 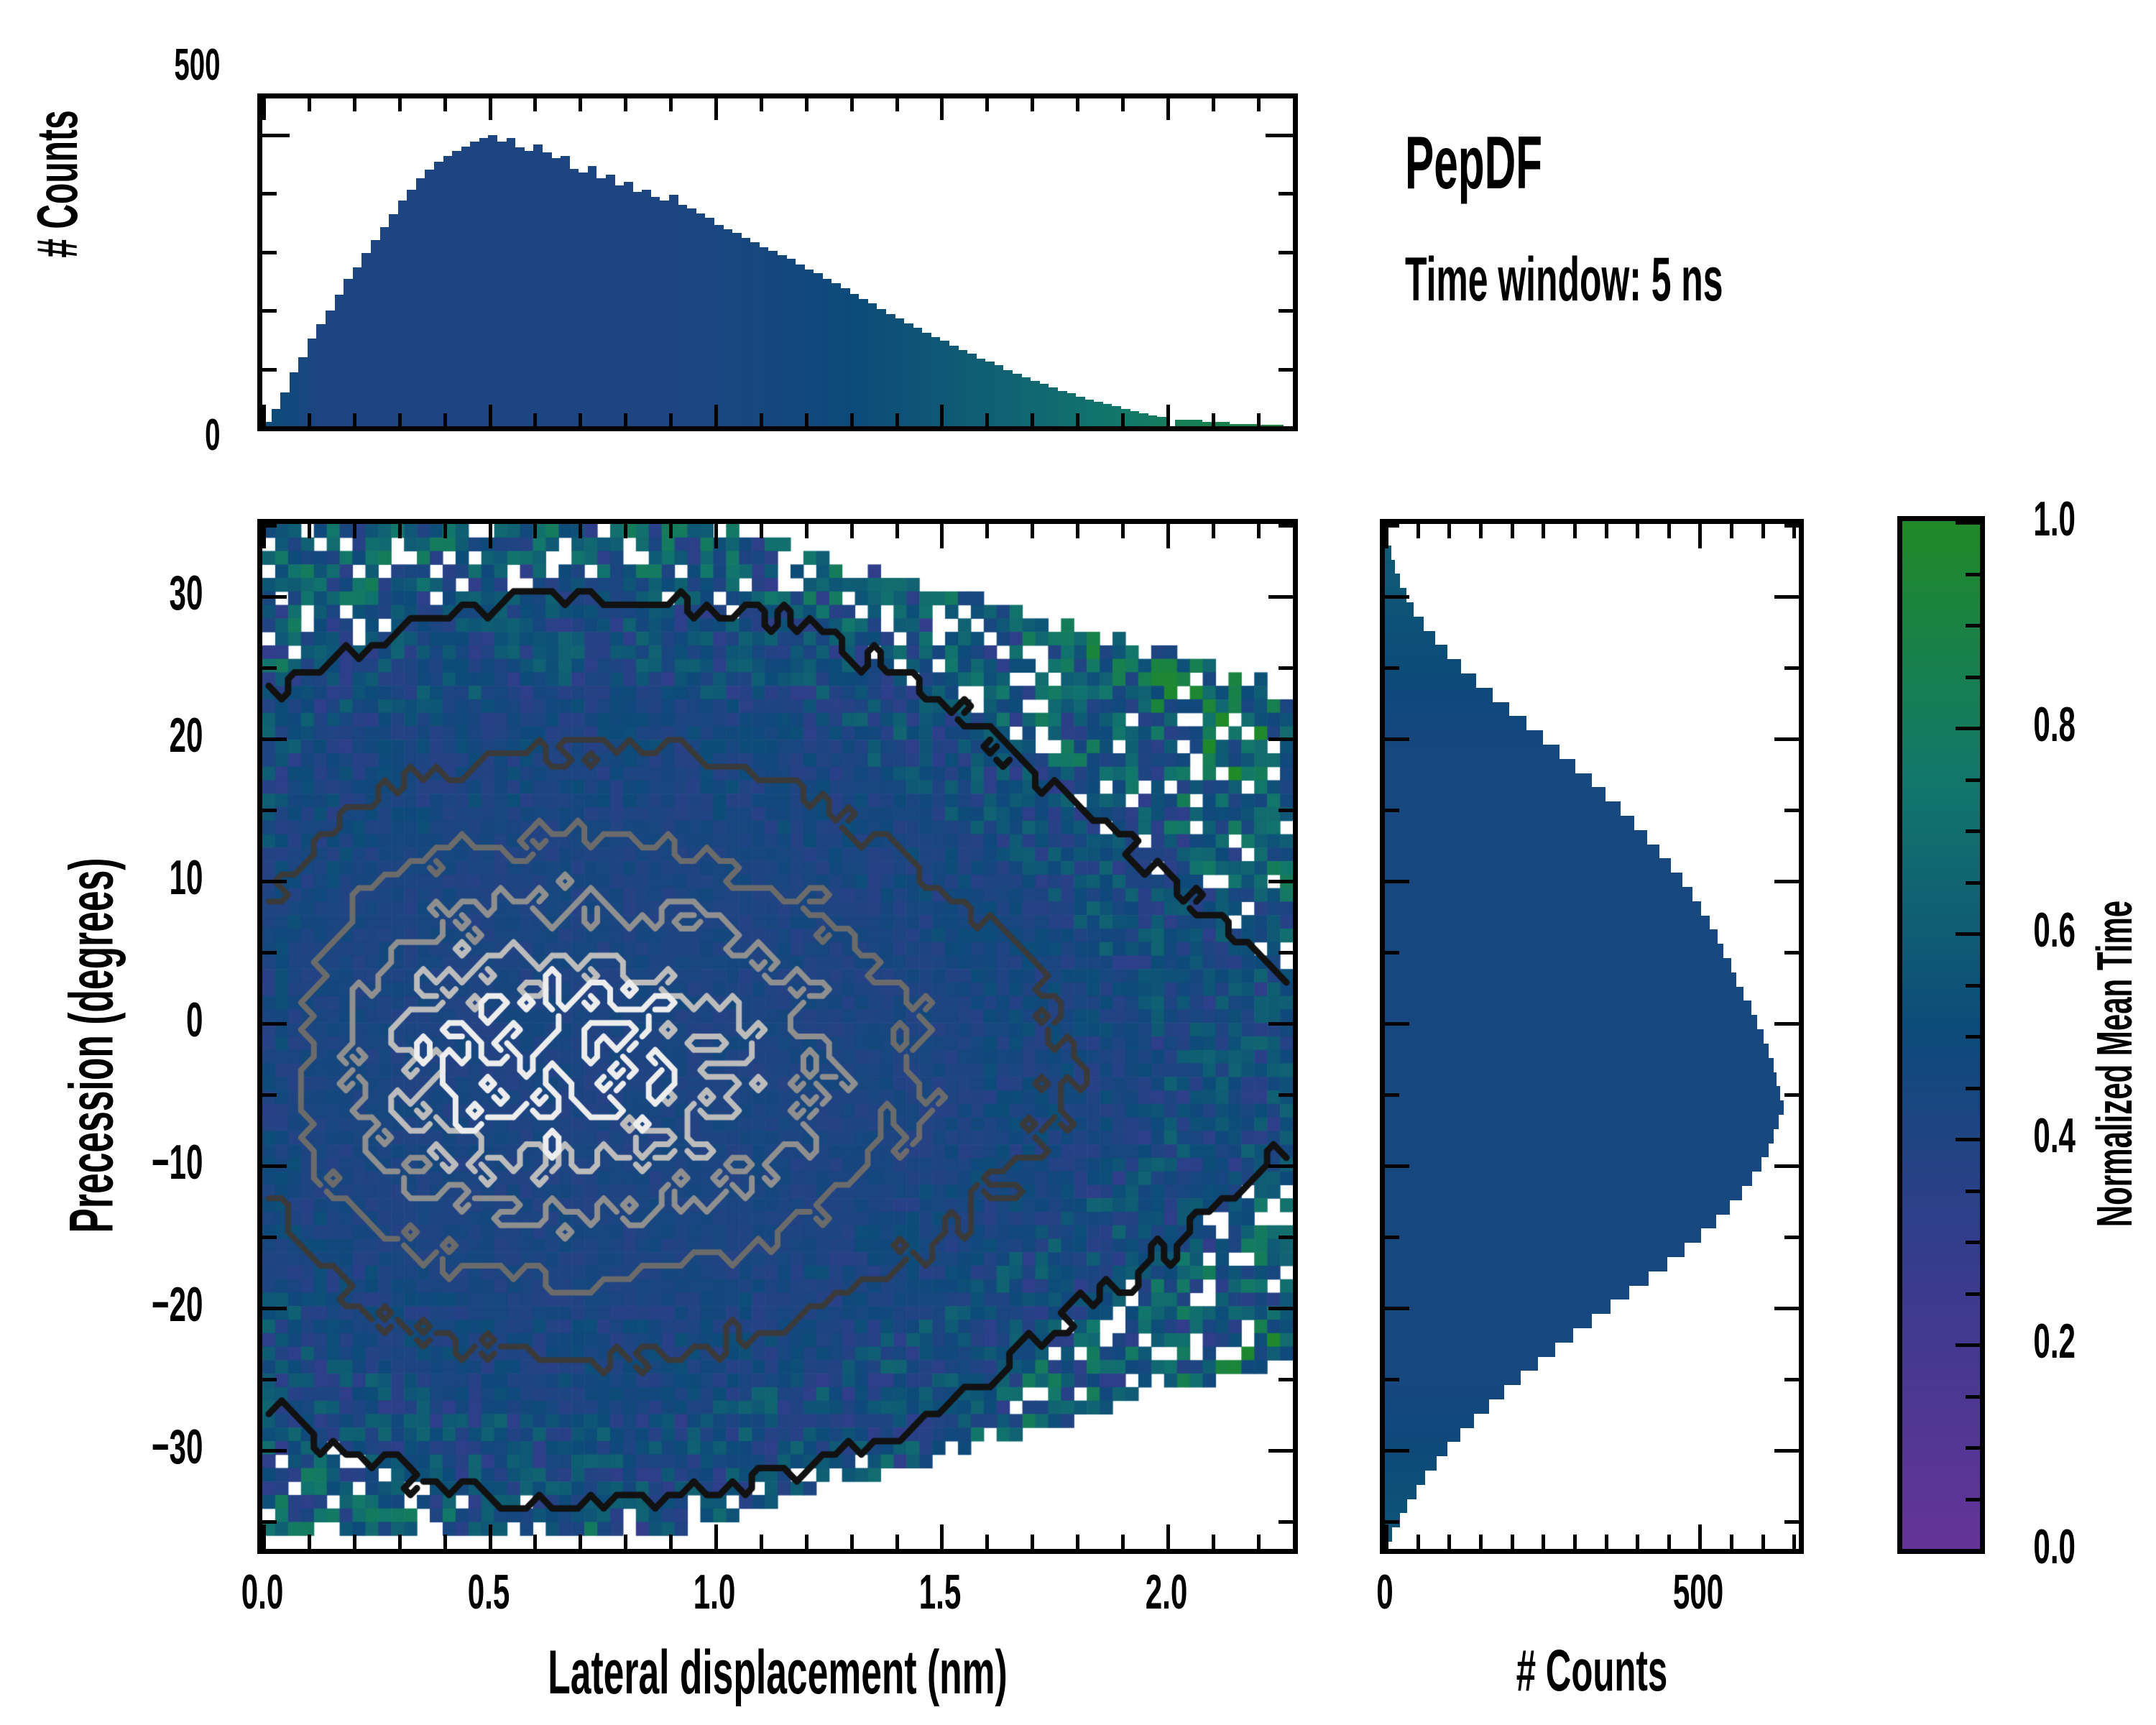 What do you see at coordinates (262, 1592) in the screenshot?
I see `main-xtick-label: 0.0` at bounding box center [262, 1592].